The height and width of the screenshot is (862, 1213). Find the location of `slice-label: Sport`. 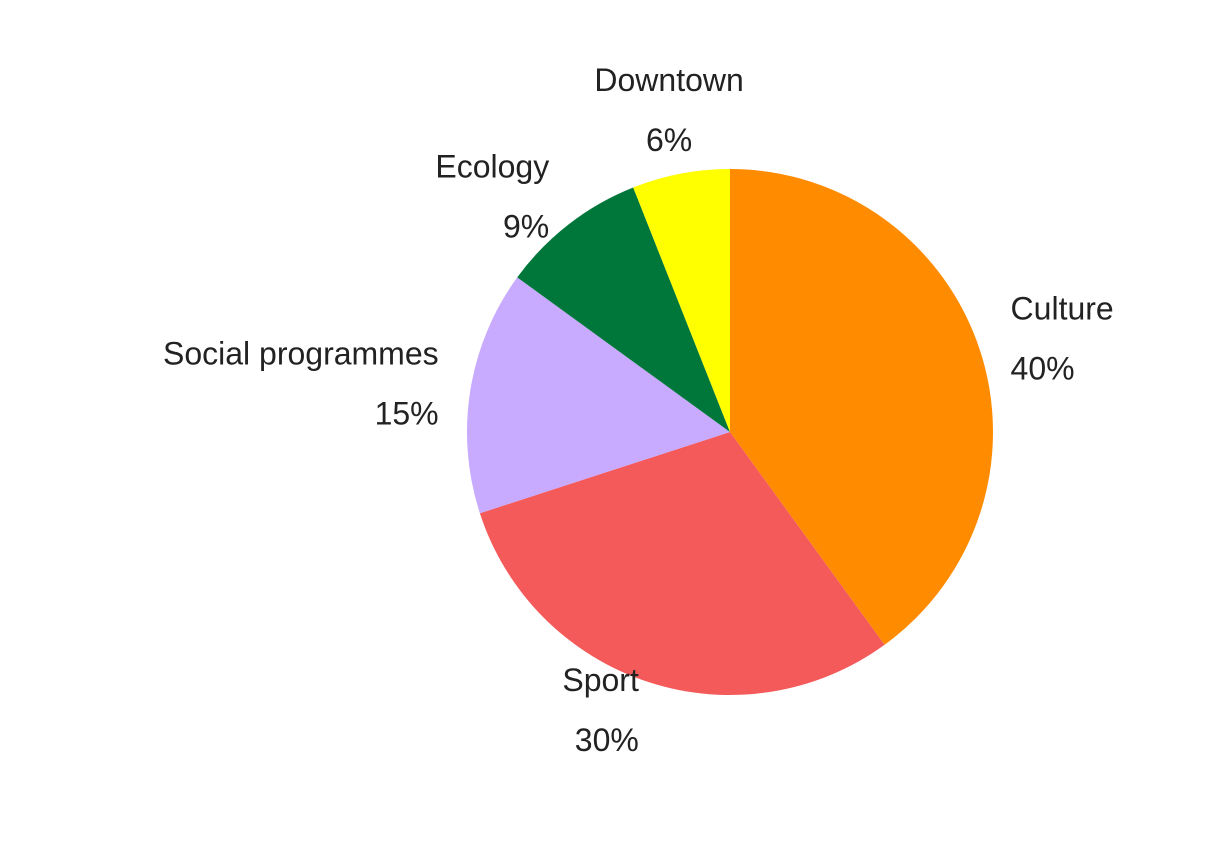

slice-label: Sport is located at coordinates (600, 680).